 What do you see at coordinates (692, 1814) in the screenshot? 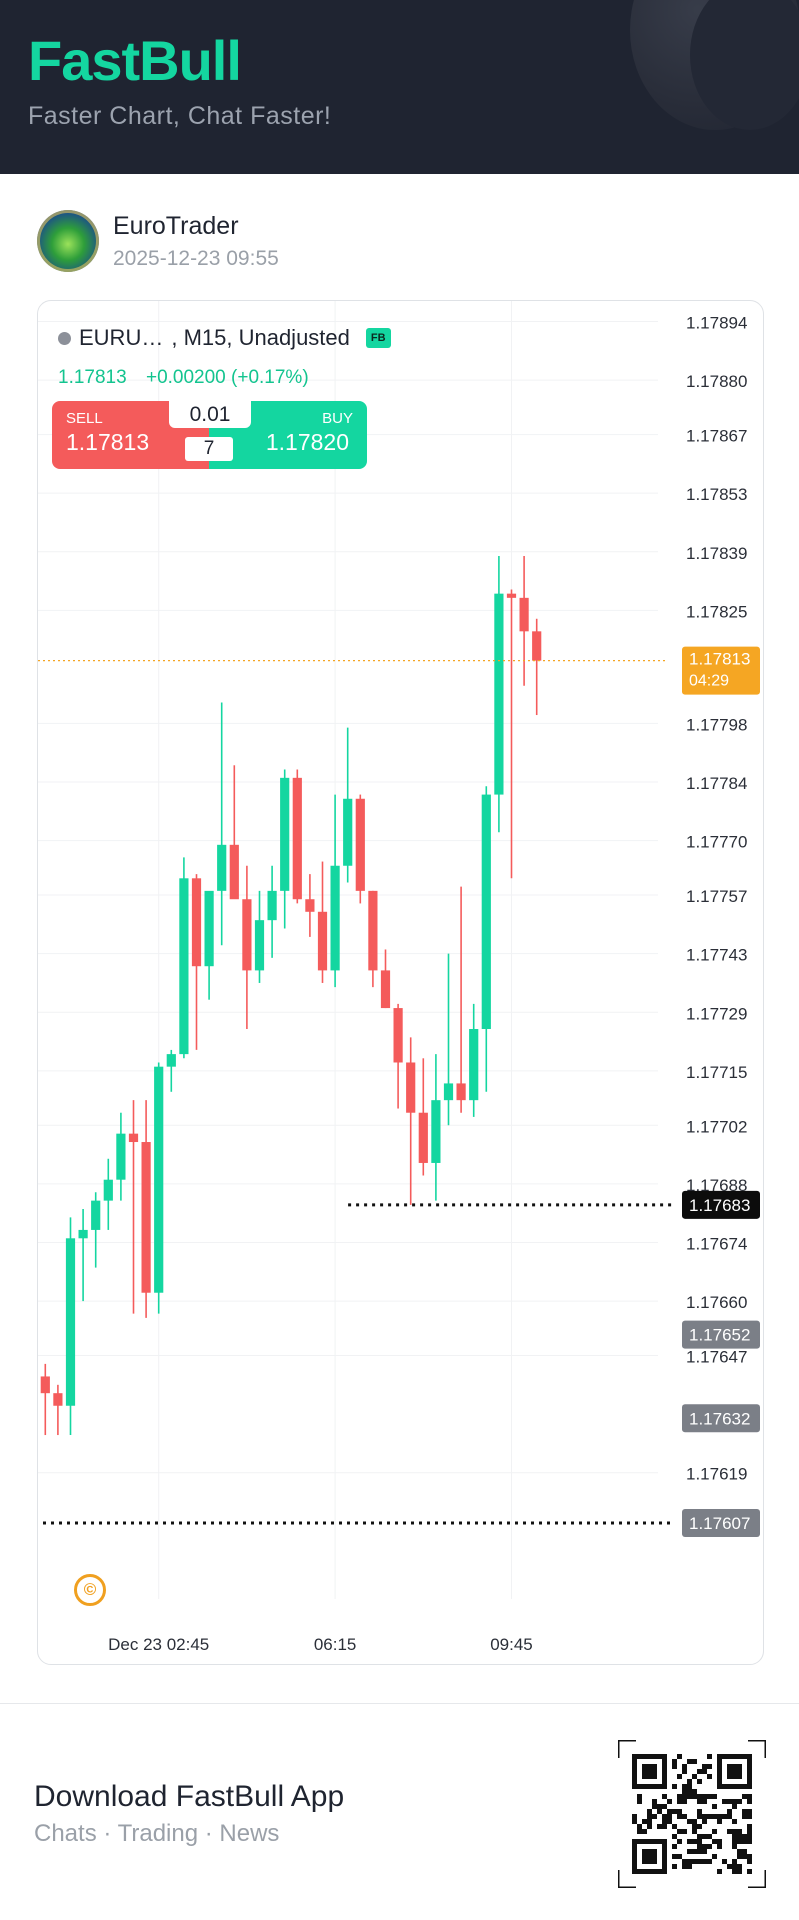
I see `qr-code-icon` at bounding box center [692, 1814].